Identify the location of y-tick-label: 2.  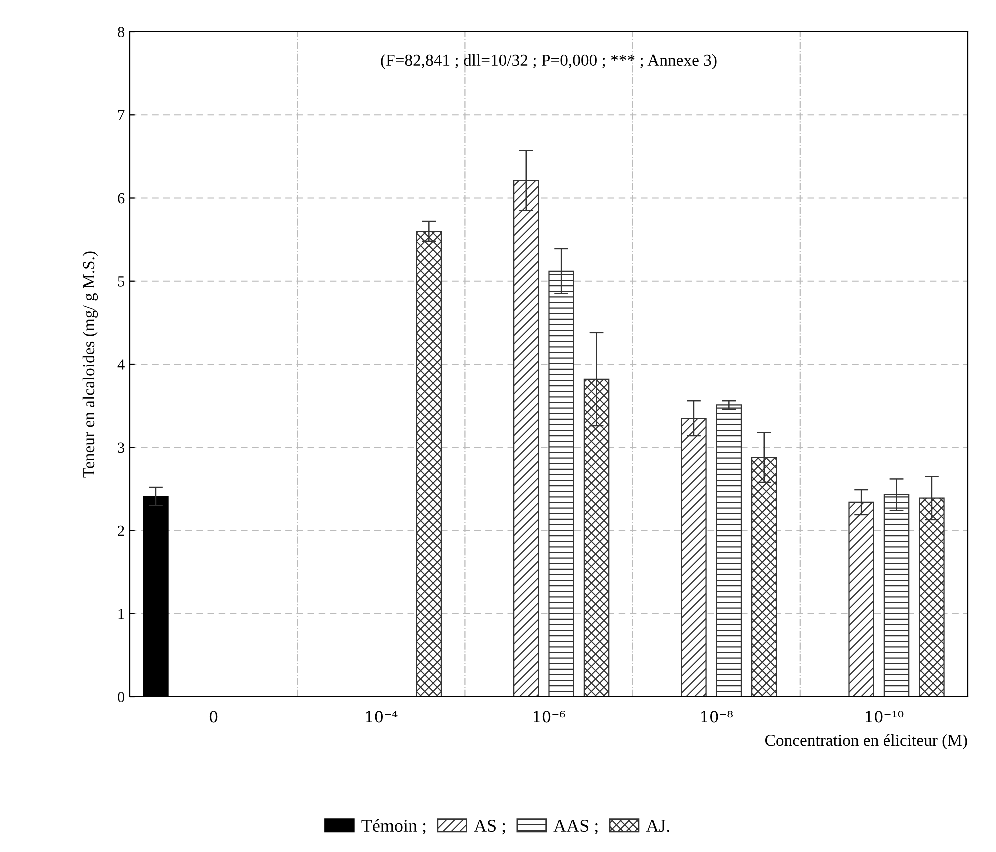
(121, 531).